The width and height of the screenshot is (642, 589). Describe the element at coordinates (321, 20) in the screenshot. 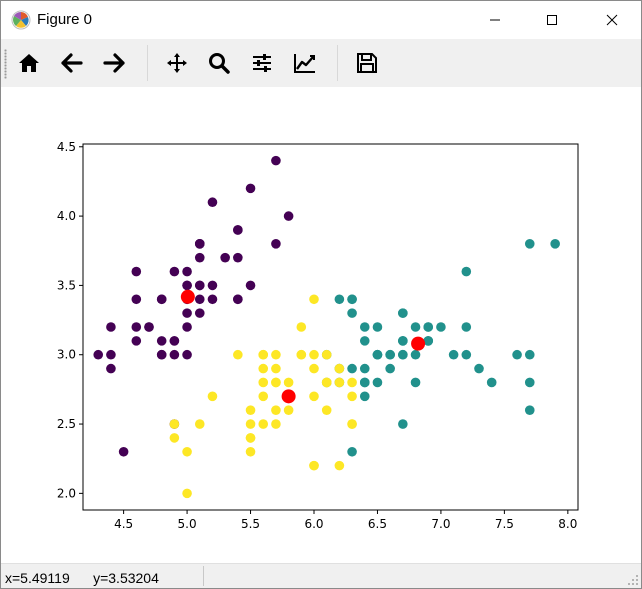

I see `title-bar: Figure 0` at that location.